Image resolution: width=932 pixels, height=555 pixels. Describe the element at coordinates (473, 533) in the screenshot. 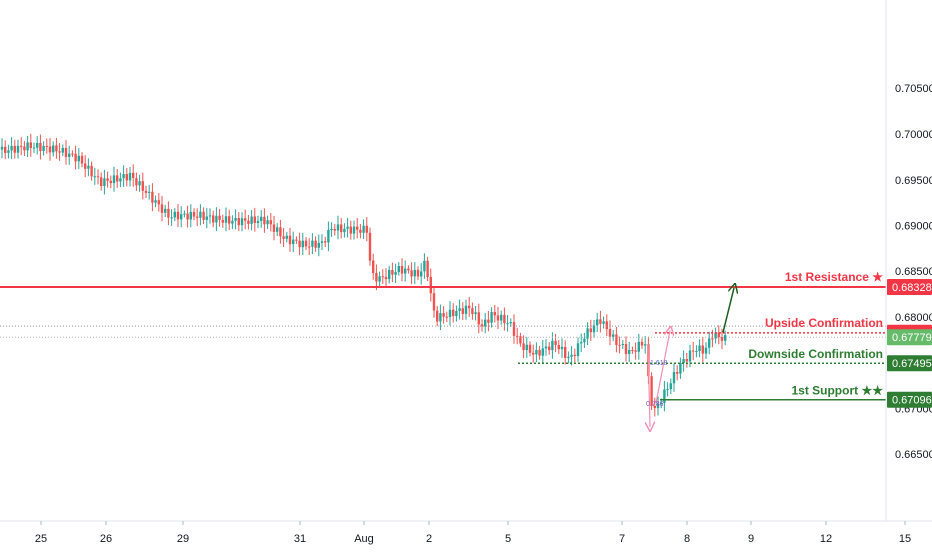

I see `time-axis: 25 26 29 31 Aug 2 5 7 8 9 12 15` at that location.